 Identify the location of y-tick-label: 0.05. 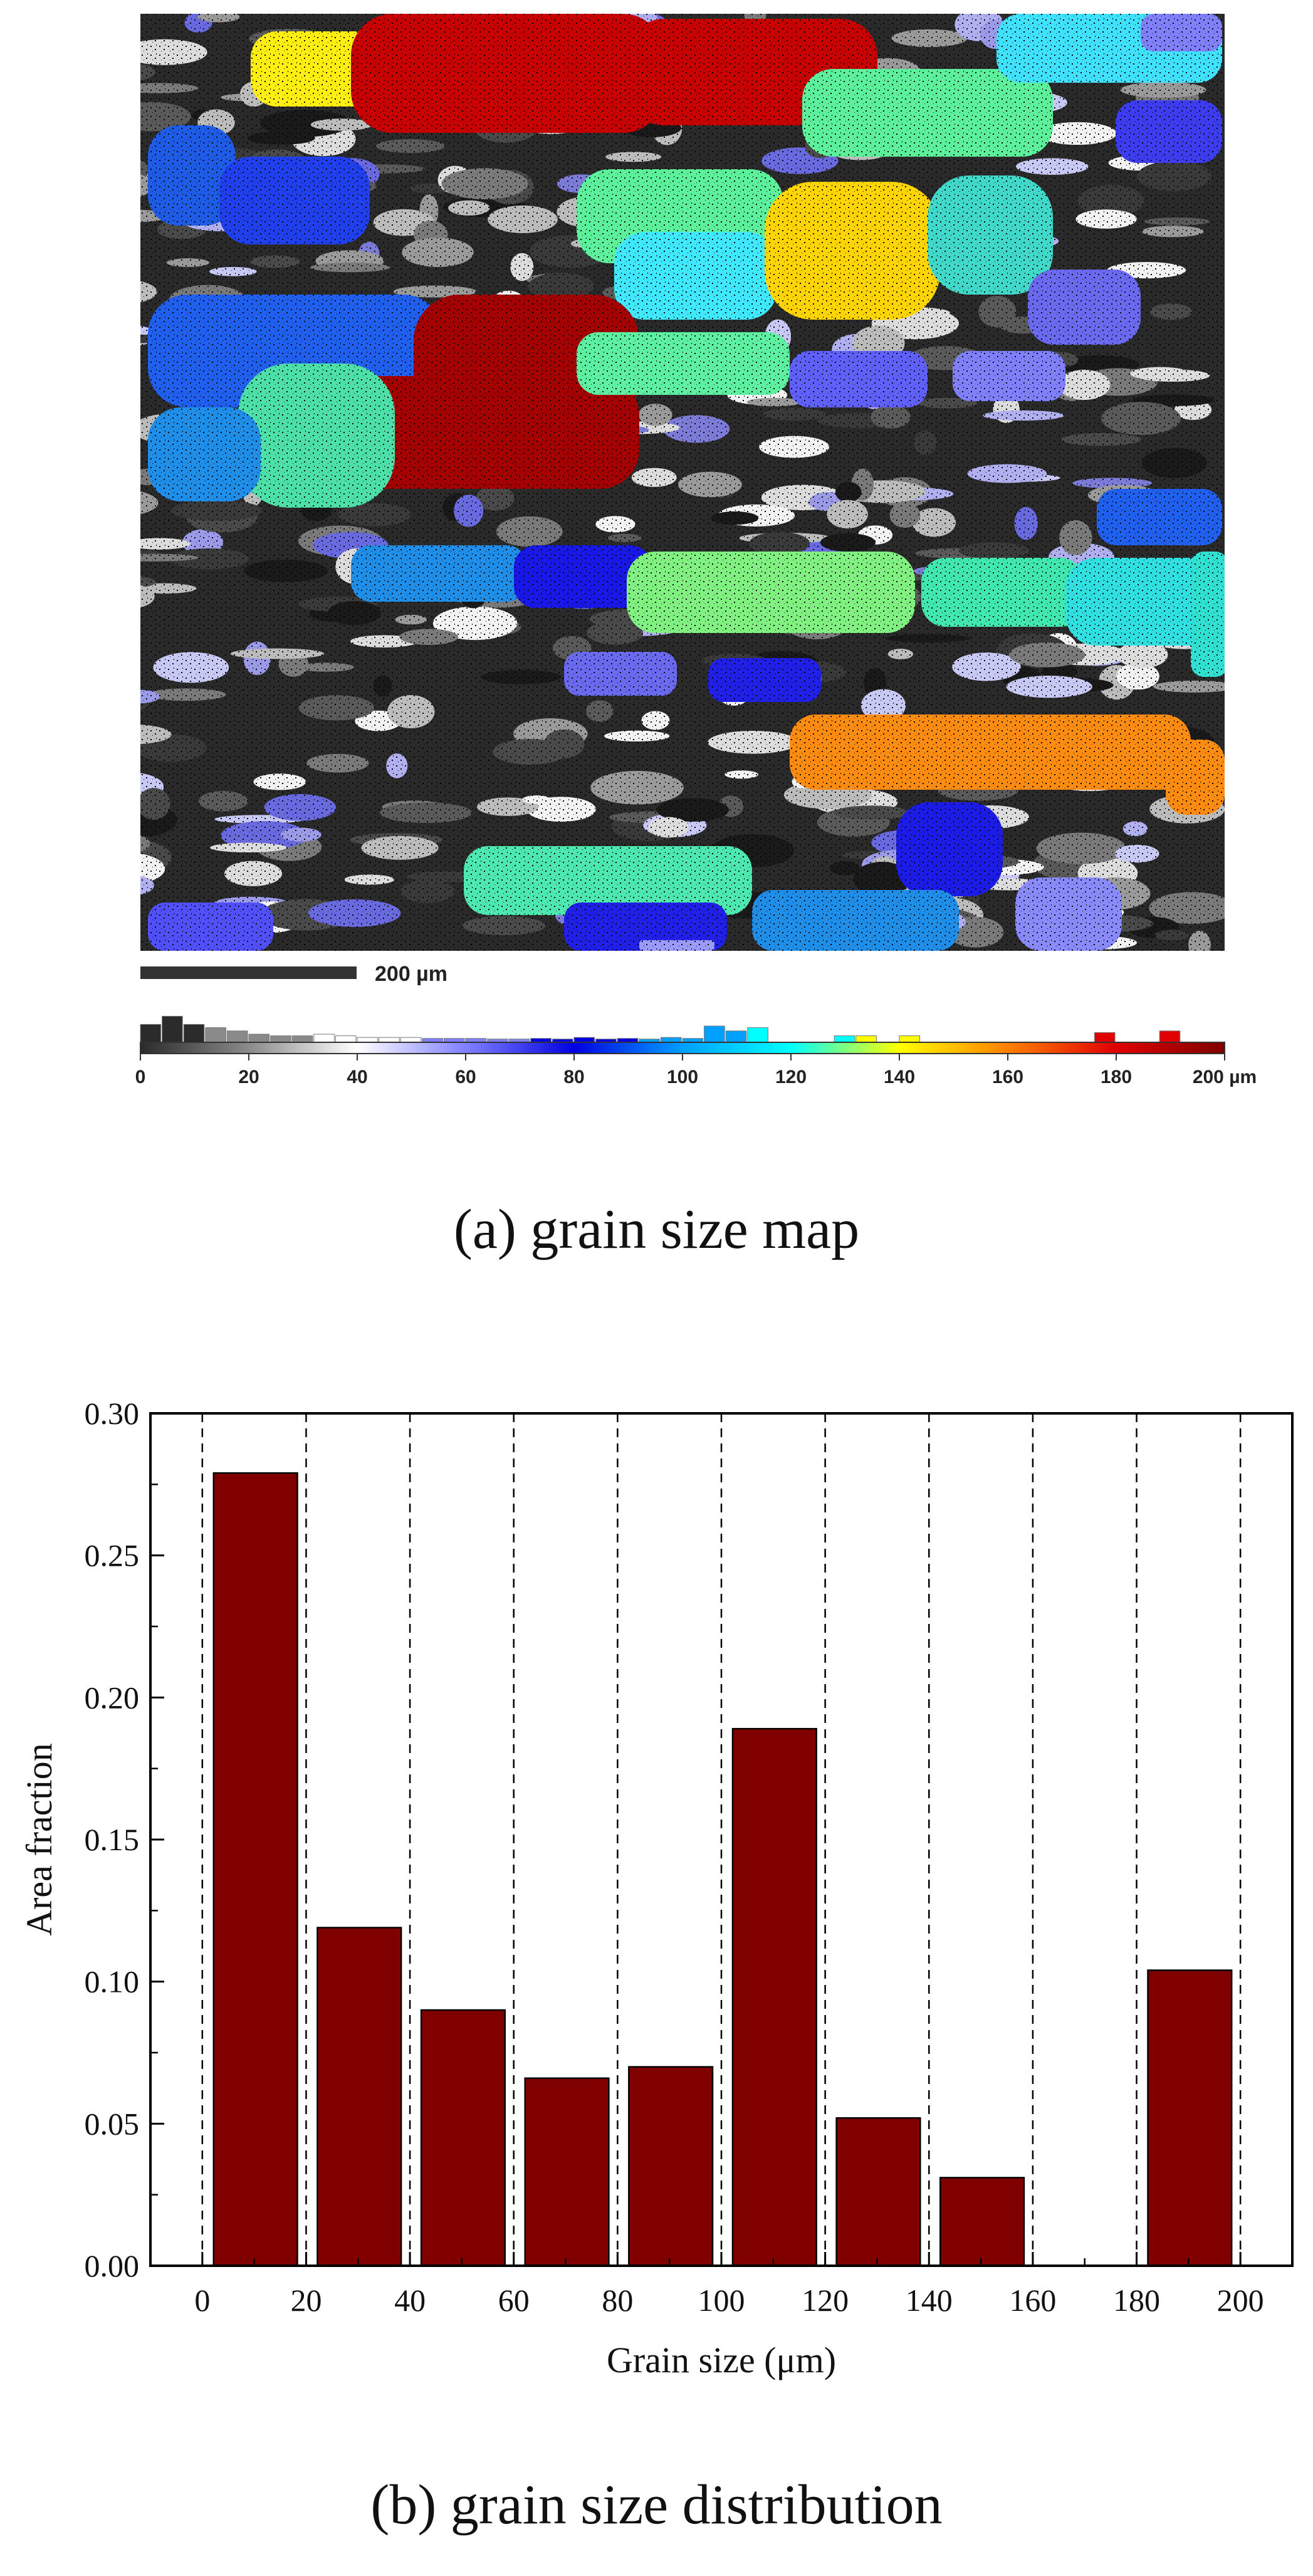
(112, 2123).